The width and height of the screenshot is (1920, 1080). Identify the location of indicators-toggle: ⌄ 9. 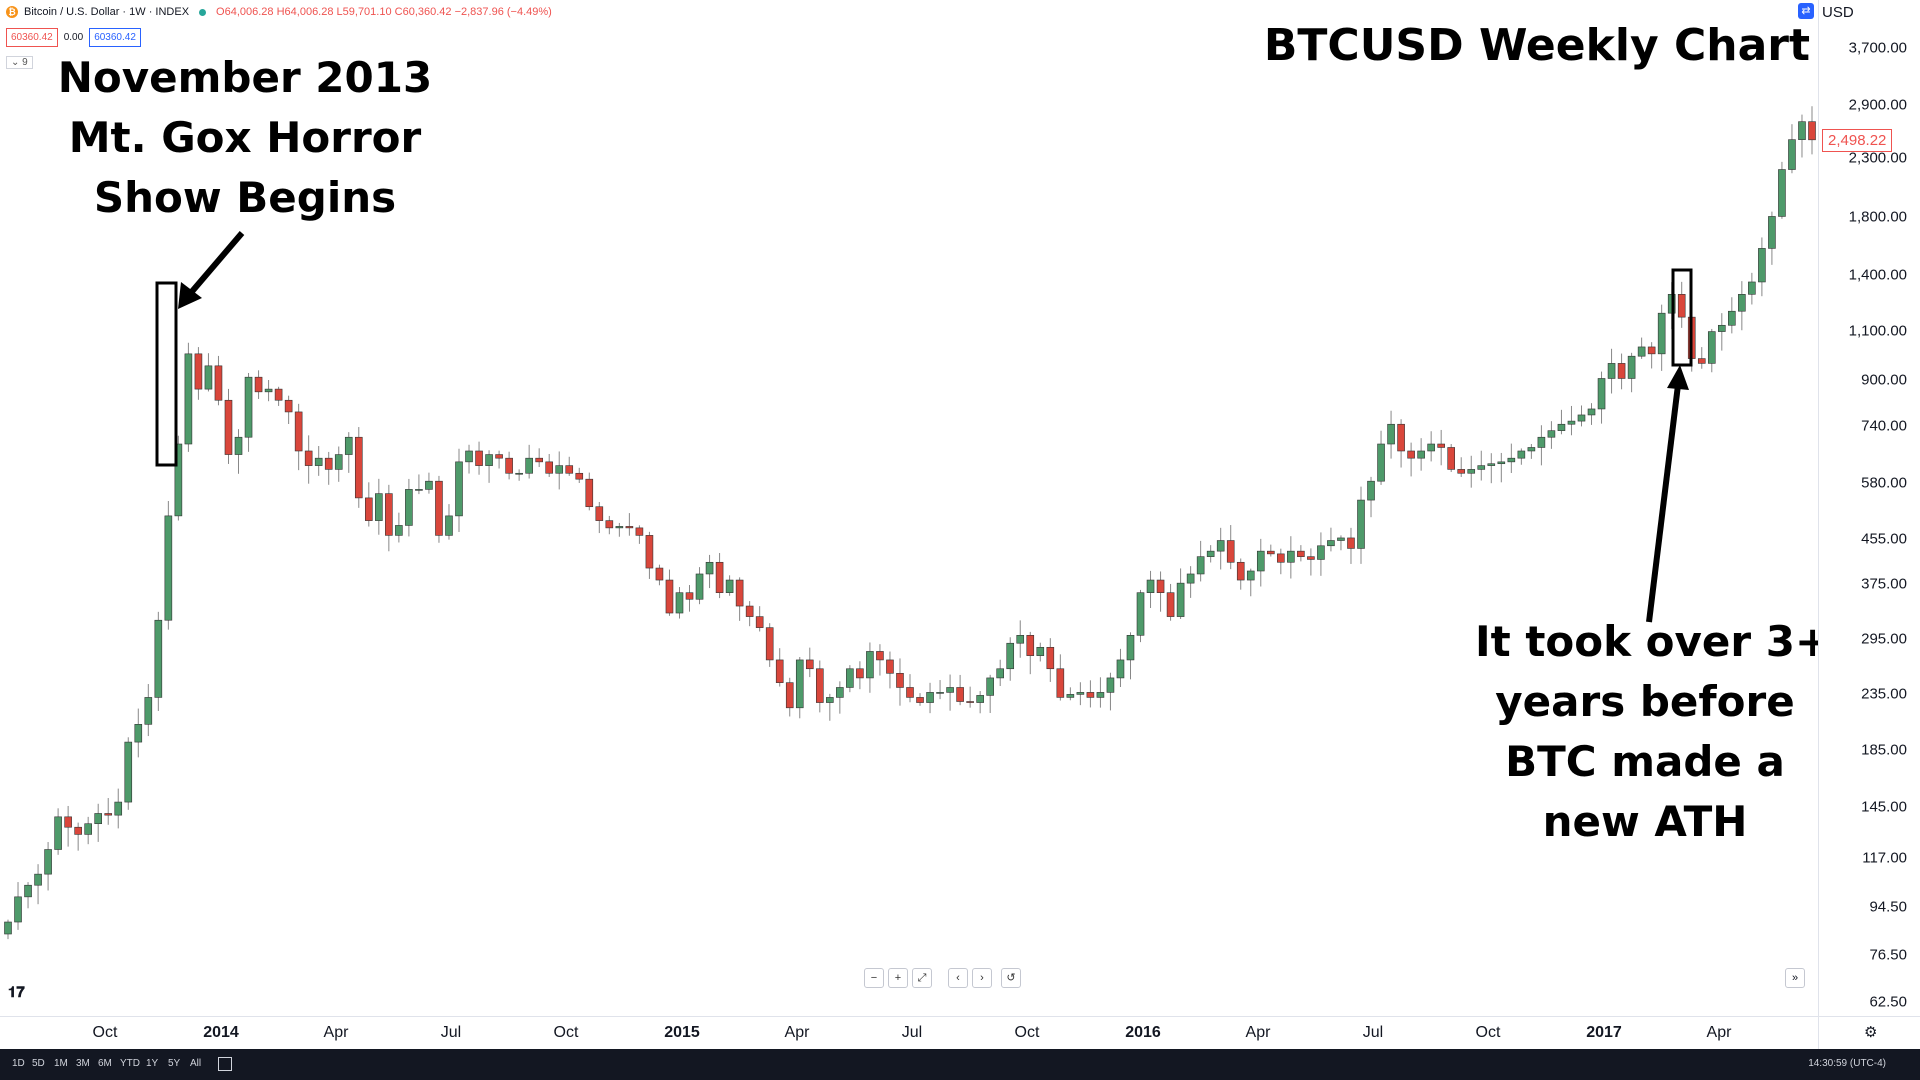
(19, 62).